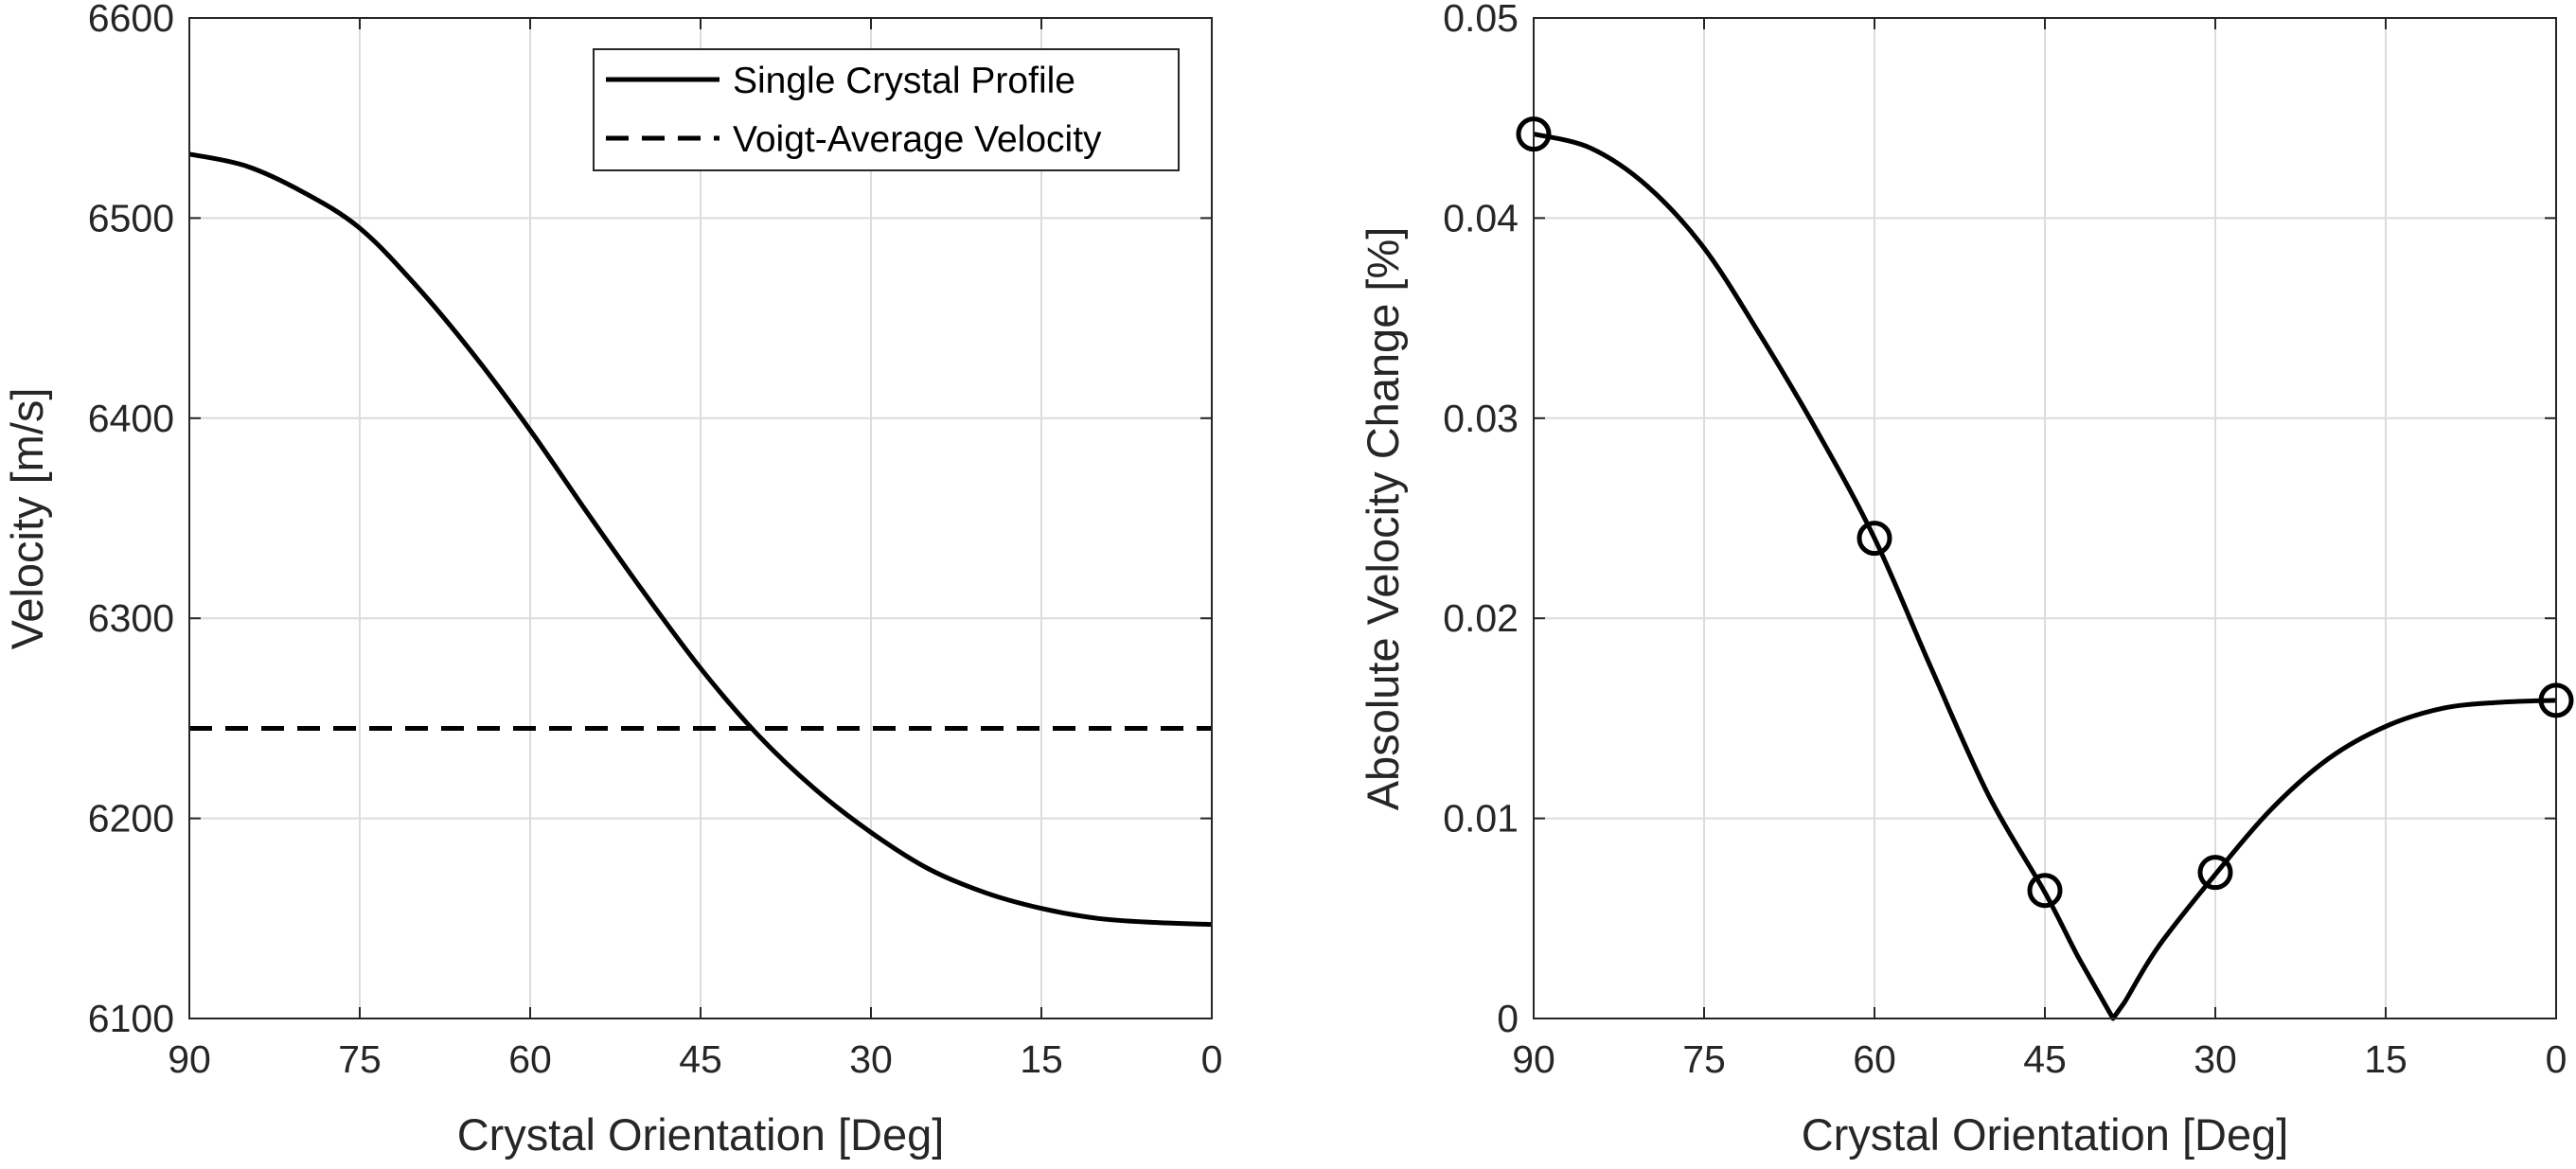  Describe the element at coordinates (1481, 618) in the screenshot. I see `y-tick-label: 0.02` at that location.